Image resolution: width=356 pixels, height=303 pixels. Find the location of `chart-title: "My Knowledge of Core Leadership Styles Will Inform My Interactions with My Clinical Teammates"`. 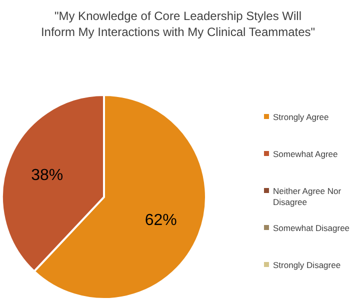

chart-title: "My Knowledge of Core Leadership Styles Will Inform My Interactions with My Clinical Teammates" is located at coordinates (178, 24).